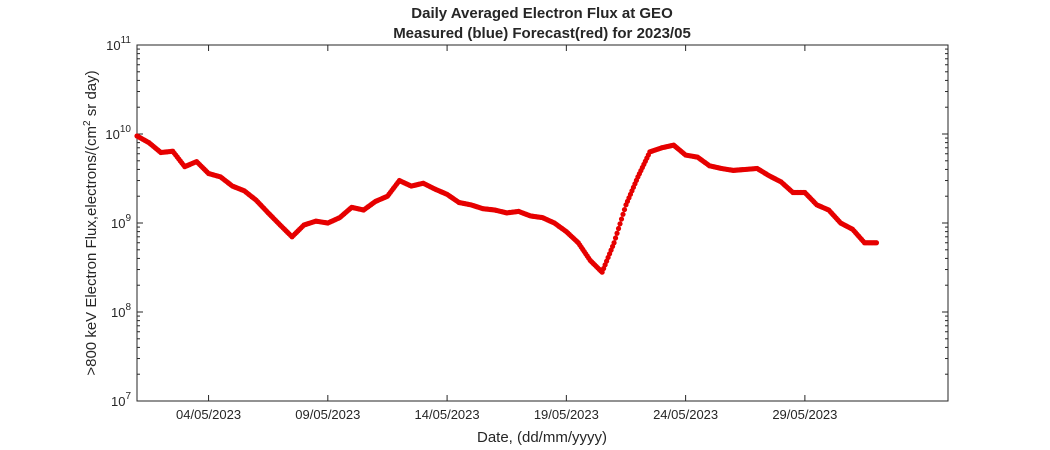  Describe the element at coordinates (91, 95) in the screenshot. I see `y-axis-label-end: sr day)` at that location.